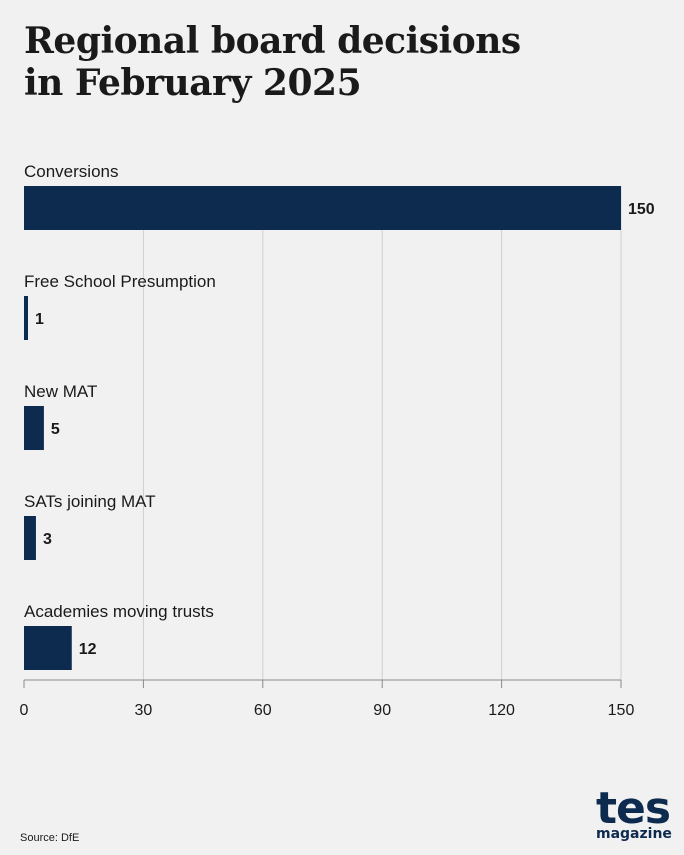 This screenshot has height=855, width=684. What do you see at coordinates (272, 41) in the screenshot?
I see `chart-title-line-1: Regional board decisions` at bounding box center [272, 41].